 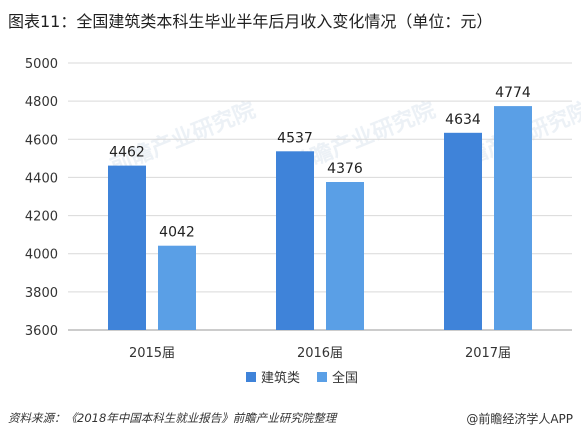 I want to click on data-label: 4462, so click(x=127, y=153).